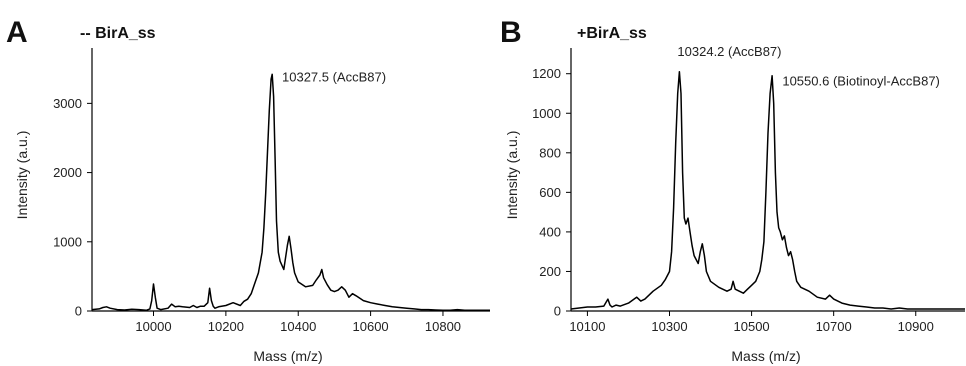 This screenshot has width=966, height=366. Describe the element at coordinates (78, 311) in the screenshot. I see `y-tick-label-a: 0` at that location.